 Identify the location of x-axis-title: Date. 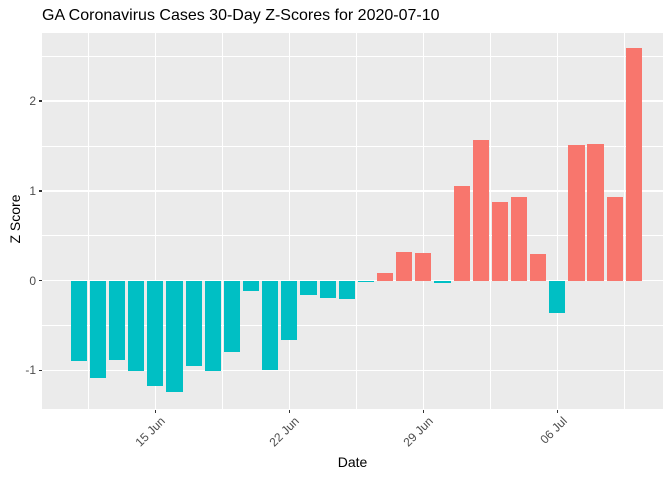
(352, 462).